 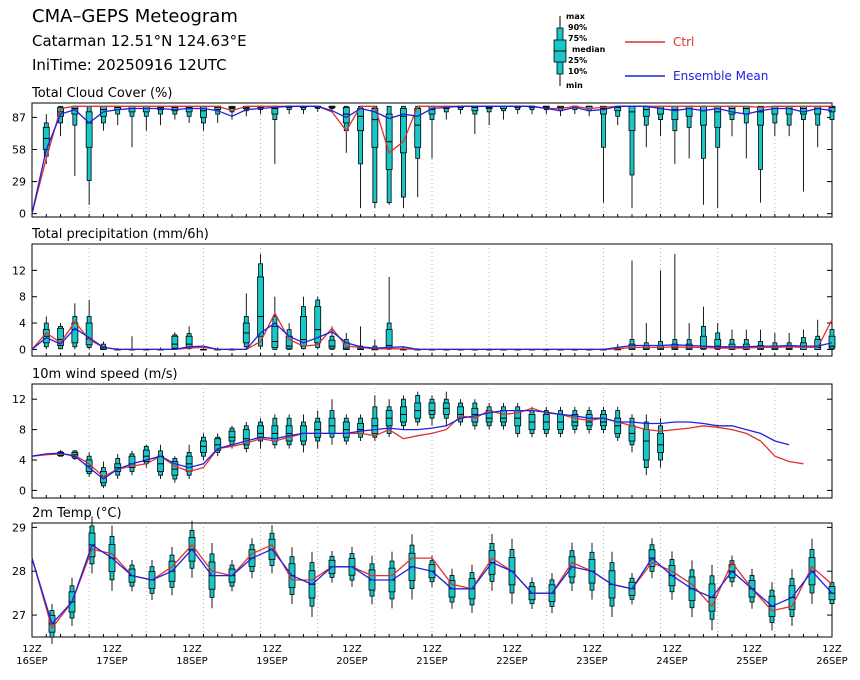 I want to click on panel-title: 10m wind speed (m/s), so click(x=105, y=374).